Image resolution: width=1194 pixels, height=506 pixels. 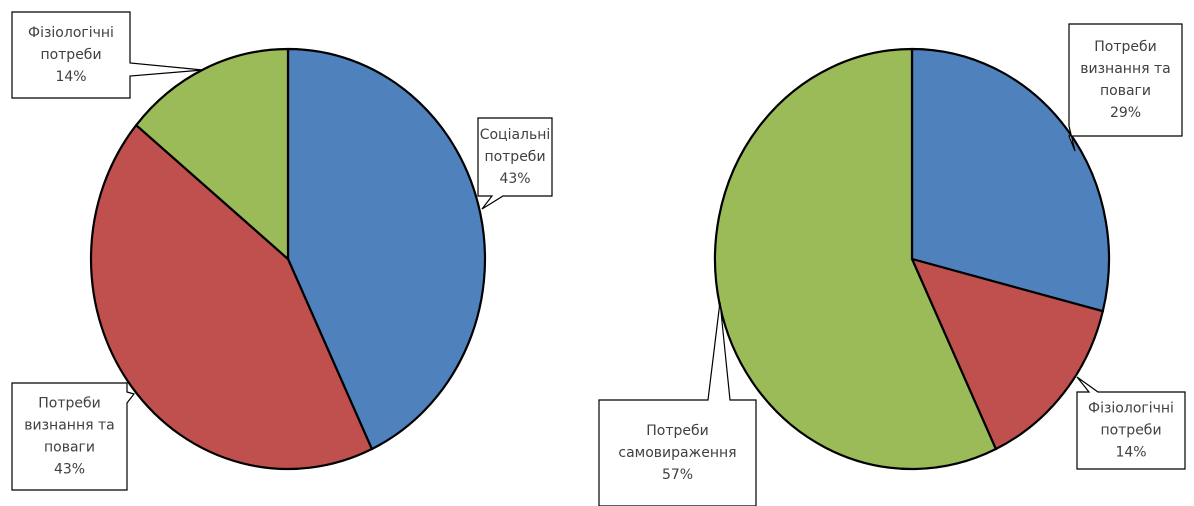 What do you see at coordinates (69, 470) in the screenshot?
I see `pie-left-slice-1-label-line-3: 43%` at bounding box center [69, 470].